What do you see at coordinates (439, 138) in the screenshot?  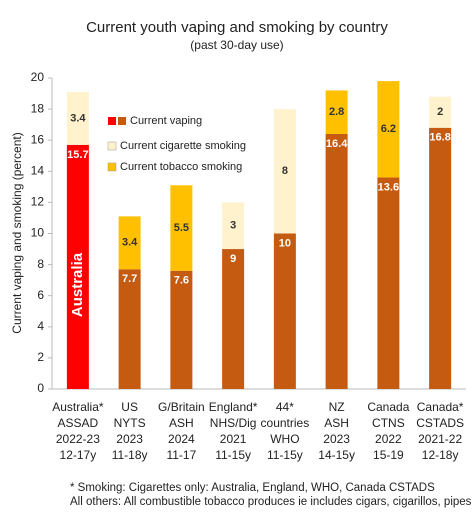 I see `value-label: 16.8` at bounding box center [439, 138].